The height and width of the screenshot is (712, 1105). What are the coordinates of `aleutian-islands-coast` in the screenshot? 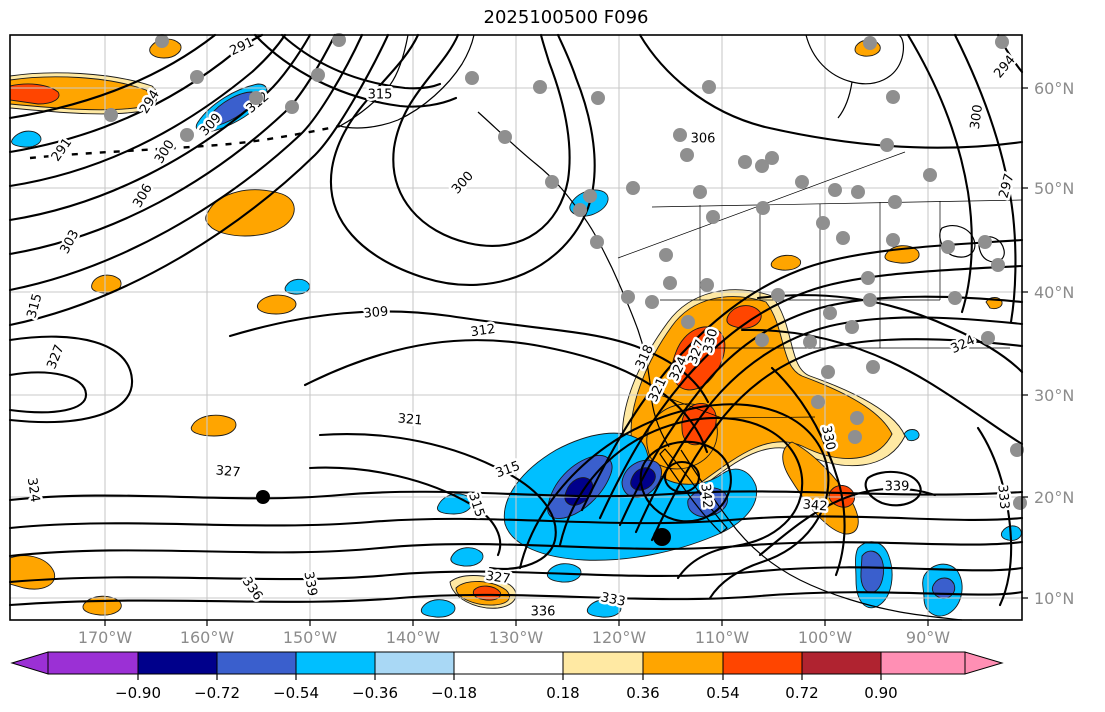 It's located at (185, 142).